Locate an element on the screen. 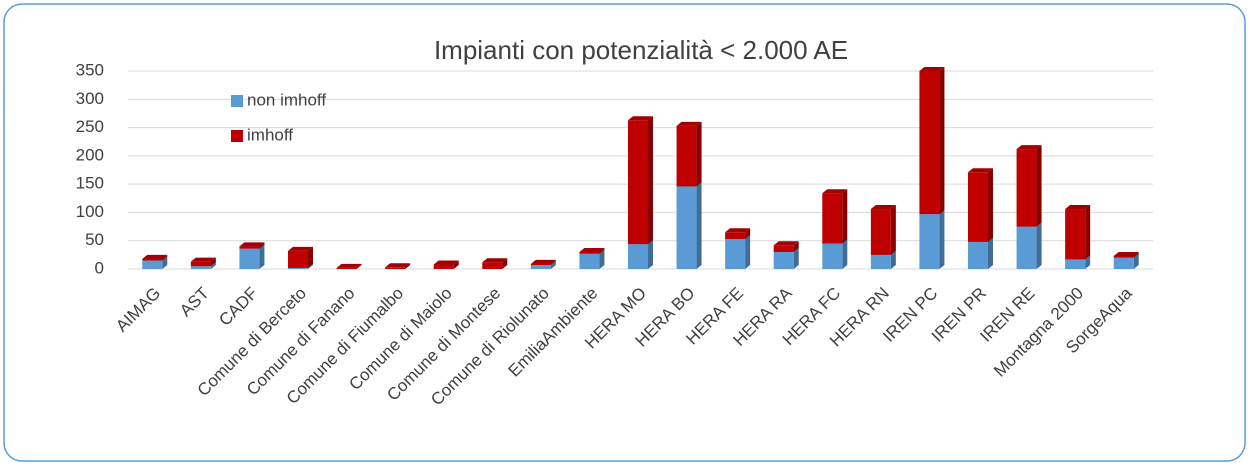 Image resolution: width=1250 pixels, height=471 pixels. legend-label: non imhoff is located at coordinates (286, 99).